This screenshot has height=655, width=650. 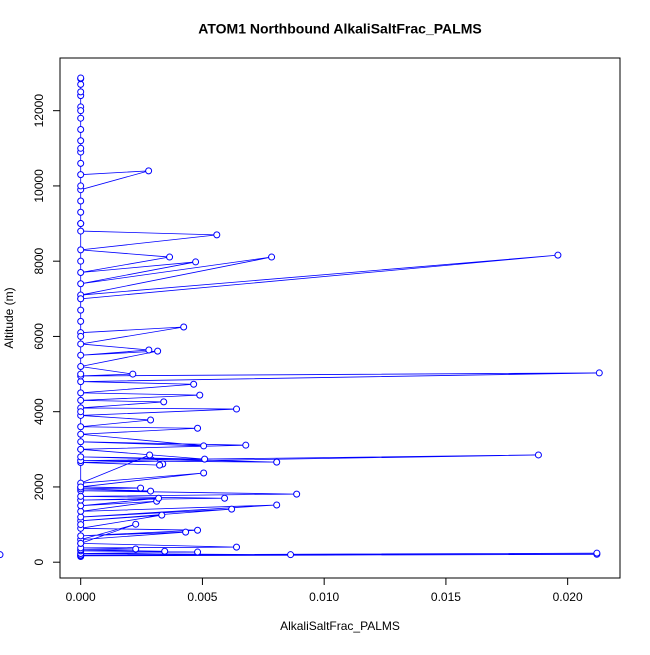 What do you see at coordinates (39, 336) in the screenshot?
I see `y-tick-label: 6000` at bounding box center [39, 336].